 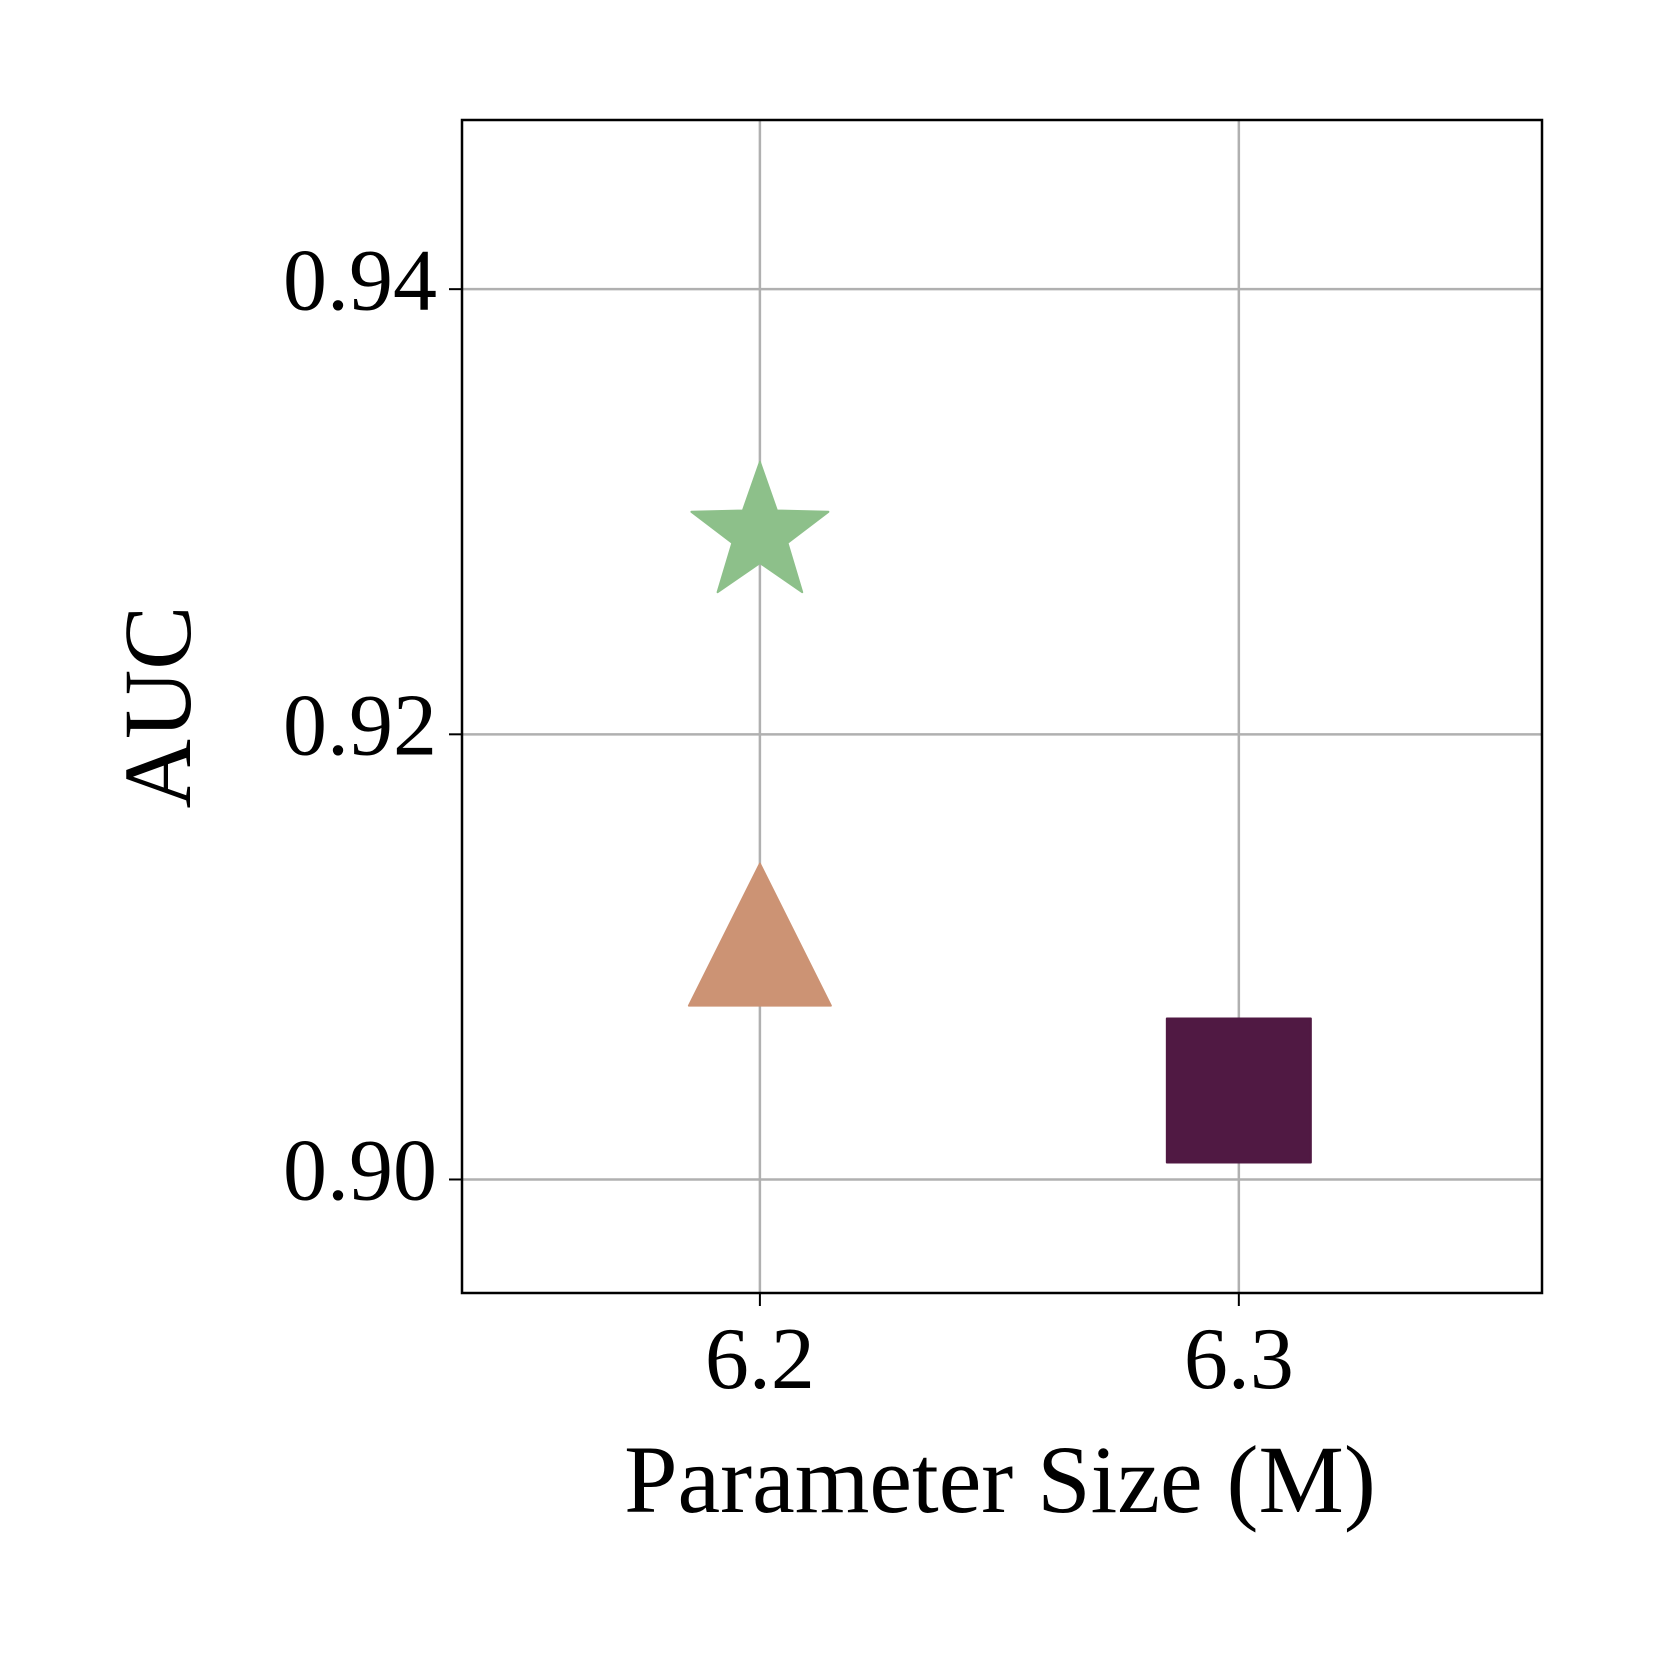 What do you see at coordinates (157, 707) in the screenshot?
I see `y-axis-label: AUC` at bounding box center [157, 707].